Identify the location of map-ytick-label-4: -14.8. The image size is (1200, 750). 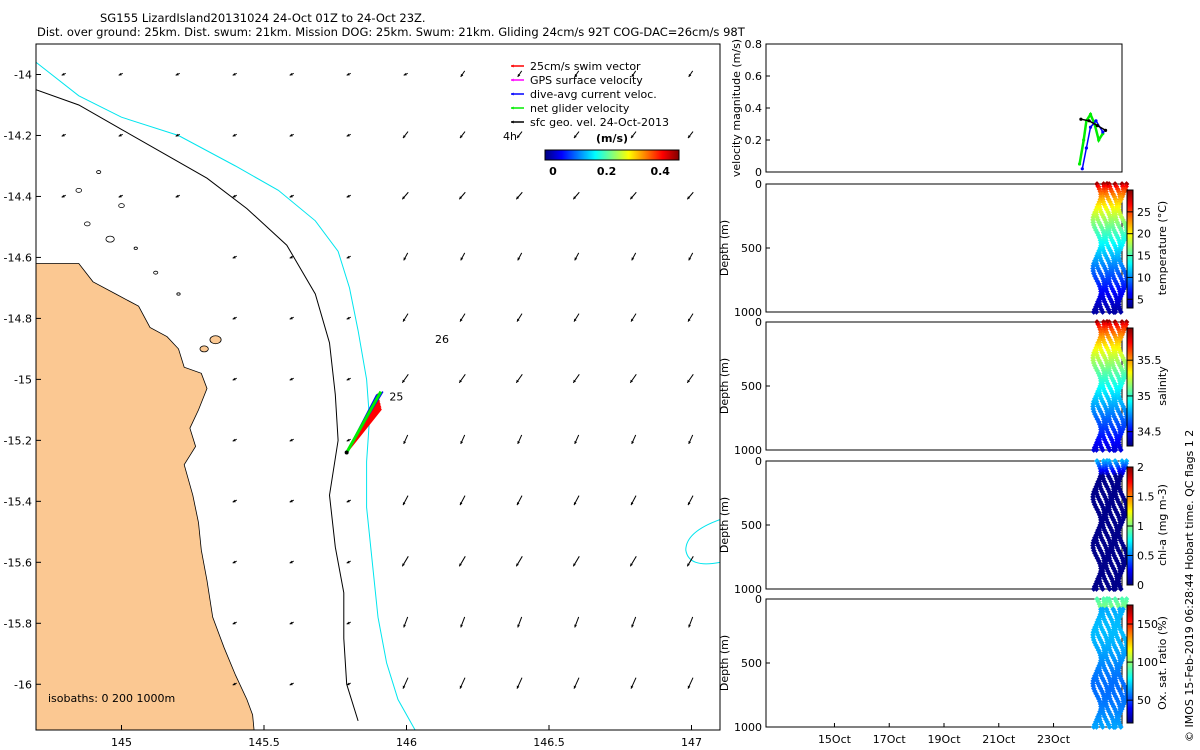
(18, 318).